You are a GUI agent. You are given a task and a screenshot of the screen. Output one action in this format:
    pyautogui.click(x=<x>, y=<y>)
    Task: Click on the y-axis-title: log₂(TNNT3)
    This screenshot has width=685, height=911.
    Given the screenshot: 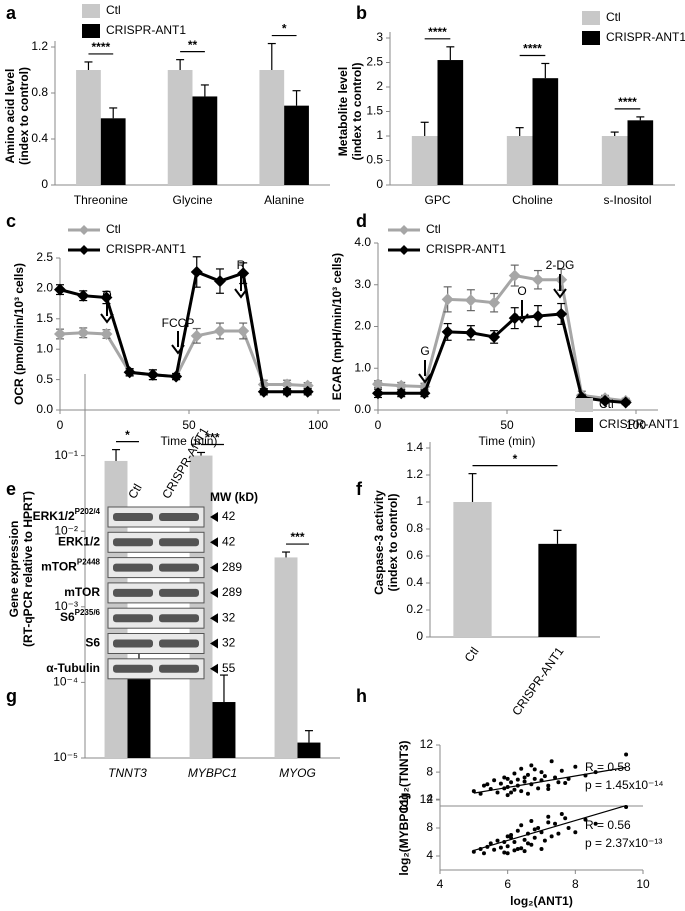 What is the action you would take?
    pyautogui.click(x=404, y=776)
    